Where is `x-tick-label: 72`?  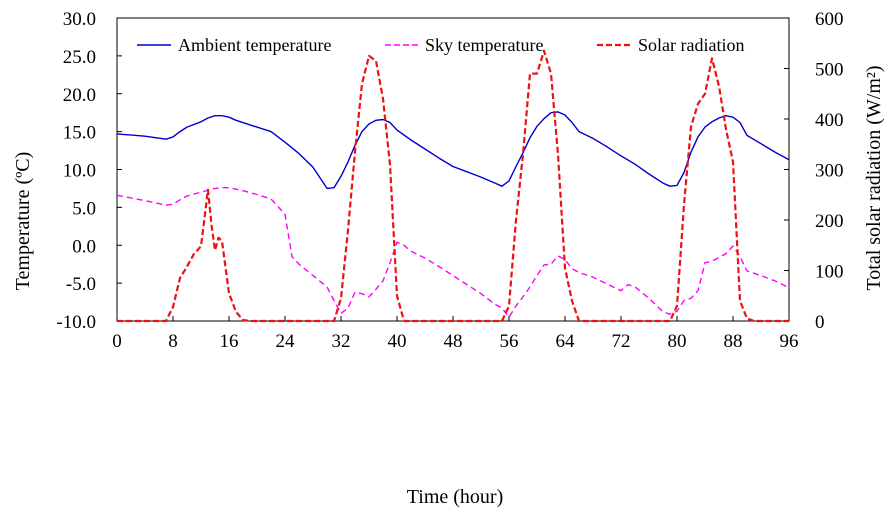
x-tick-label: 72 is located at coordinates (621, 341).